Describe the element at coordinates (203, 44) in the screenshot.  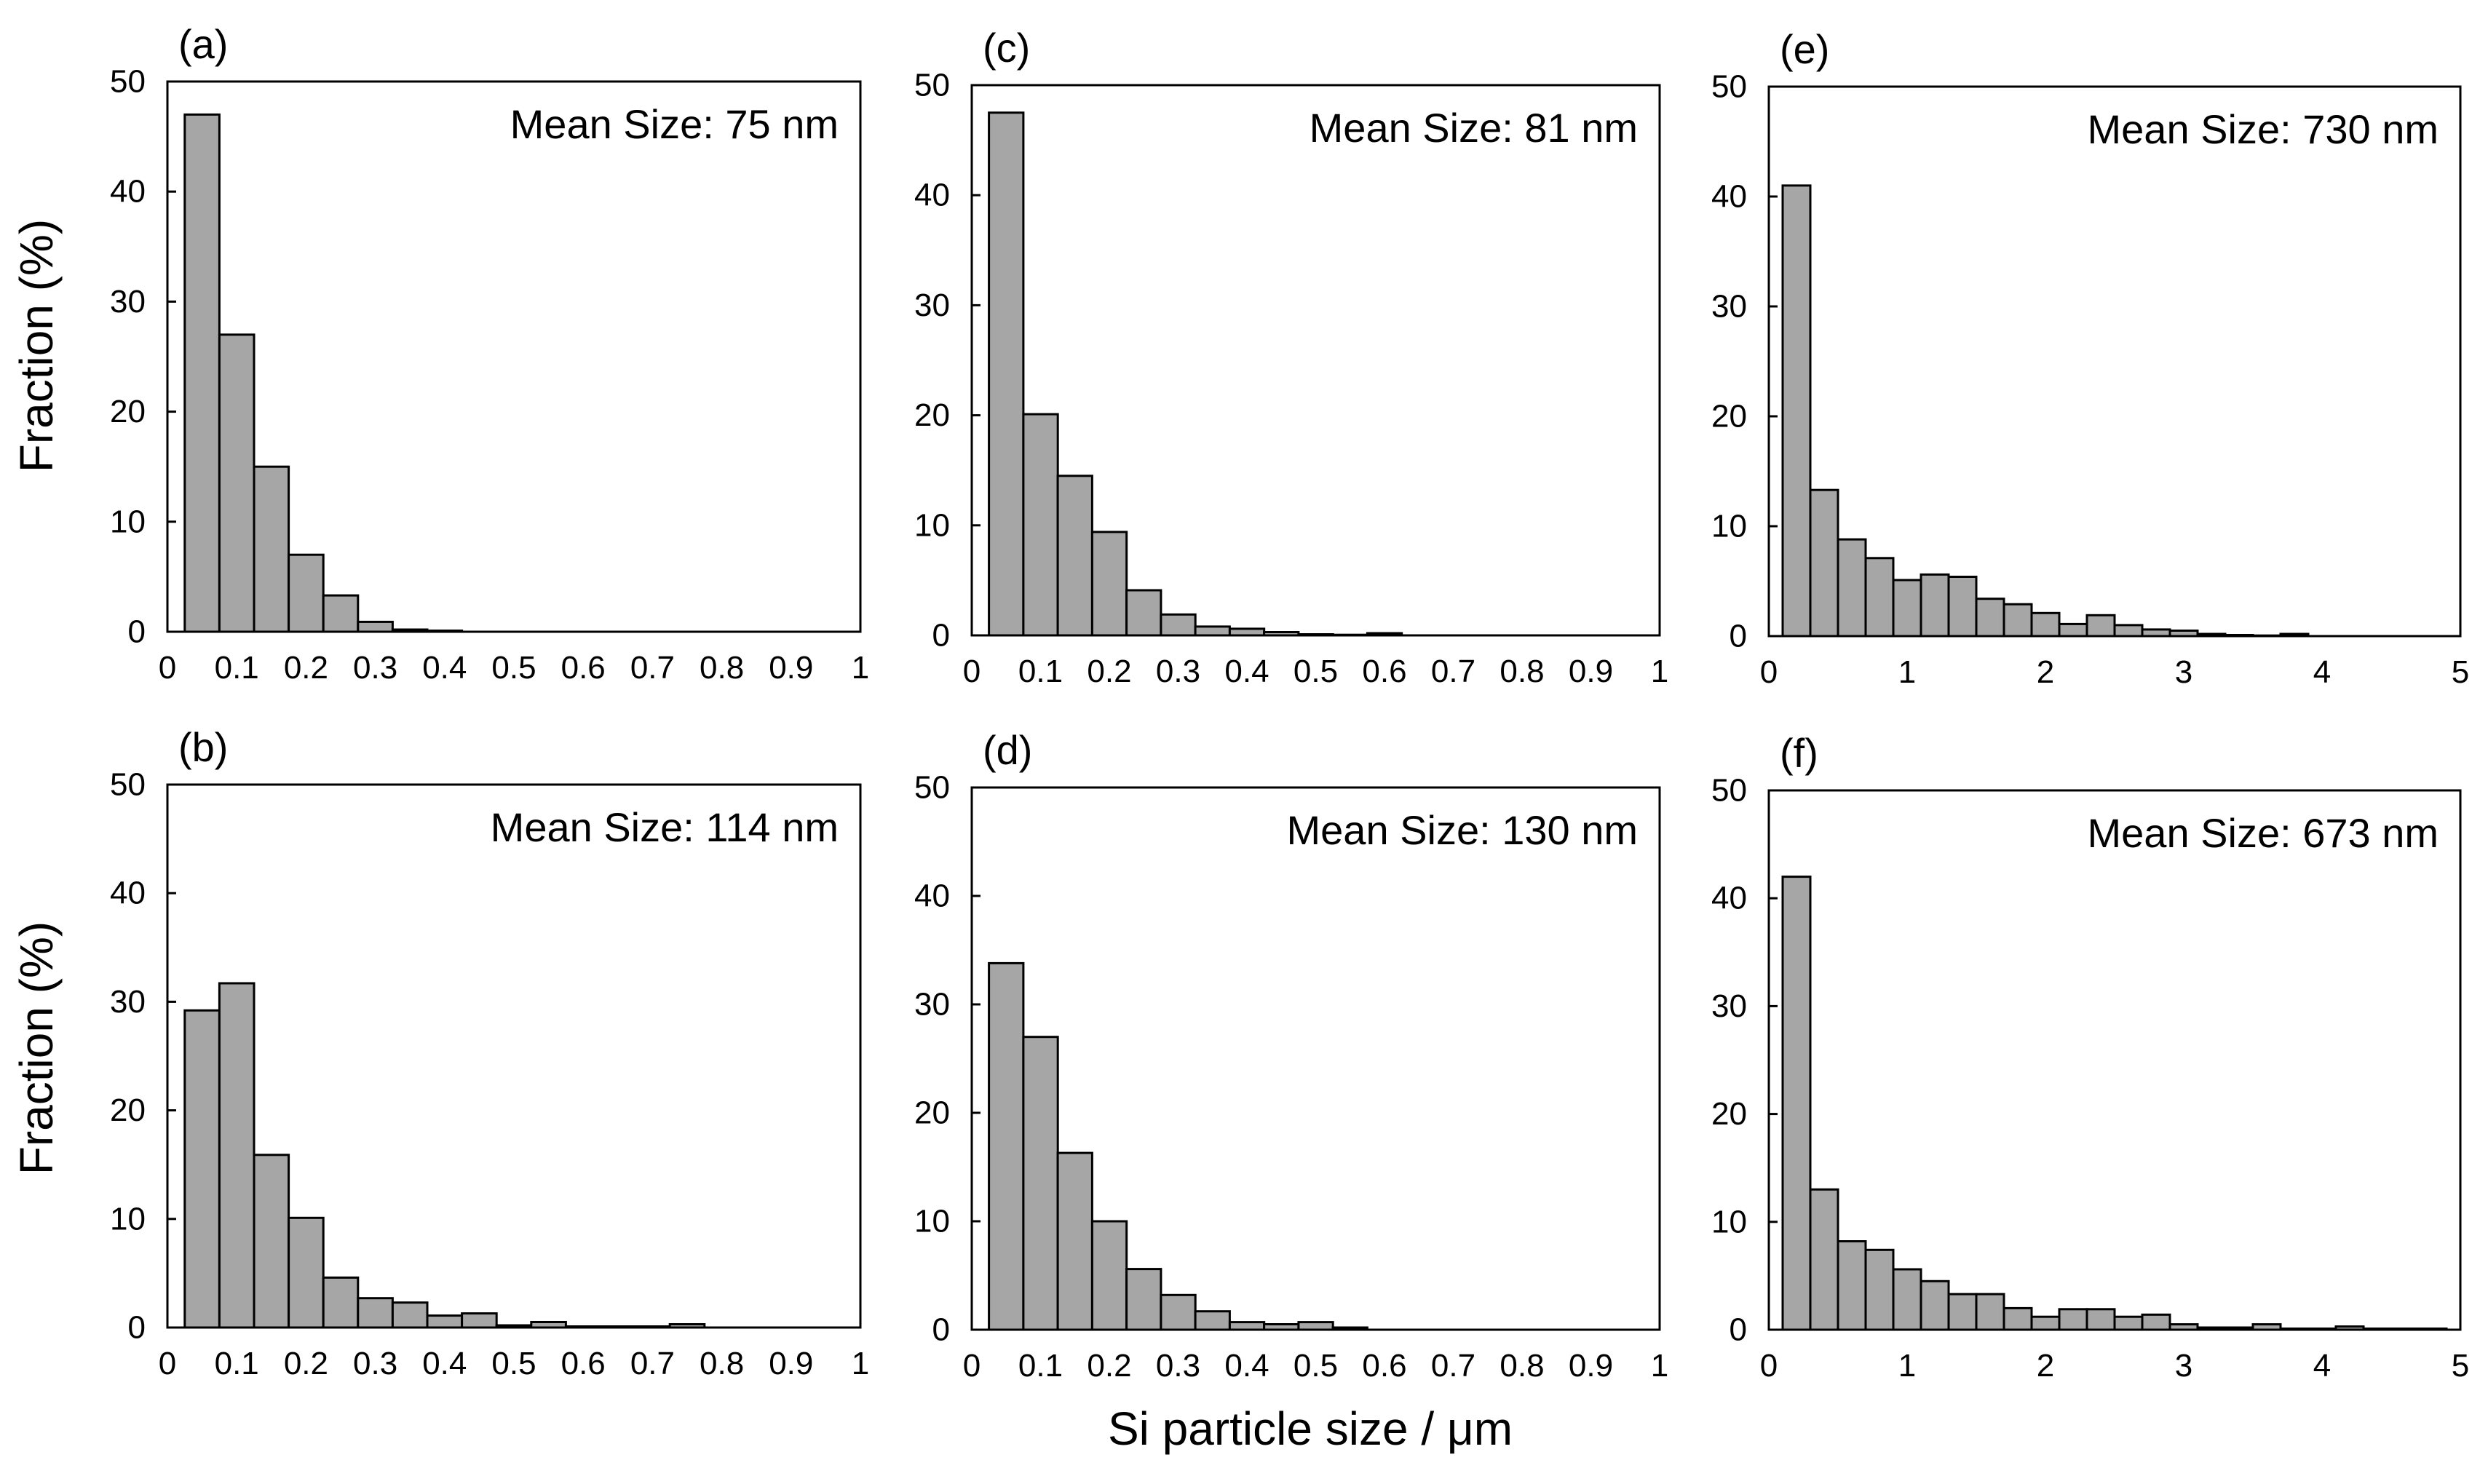
I see `panel-label-a: (a)` at that location.